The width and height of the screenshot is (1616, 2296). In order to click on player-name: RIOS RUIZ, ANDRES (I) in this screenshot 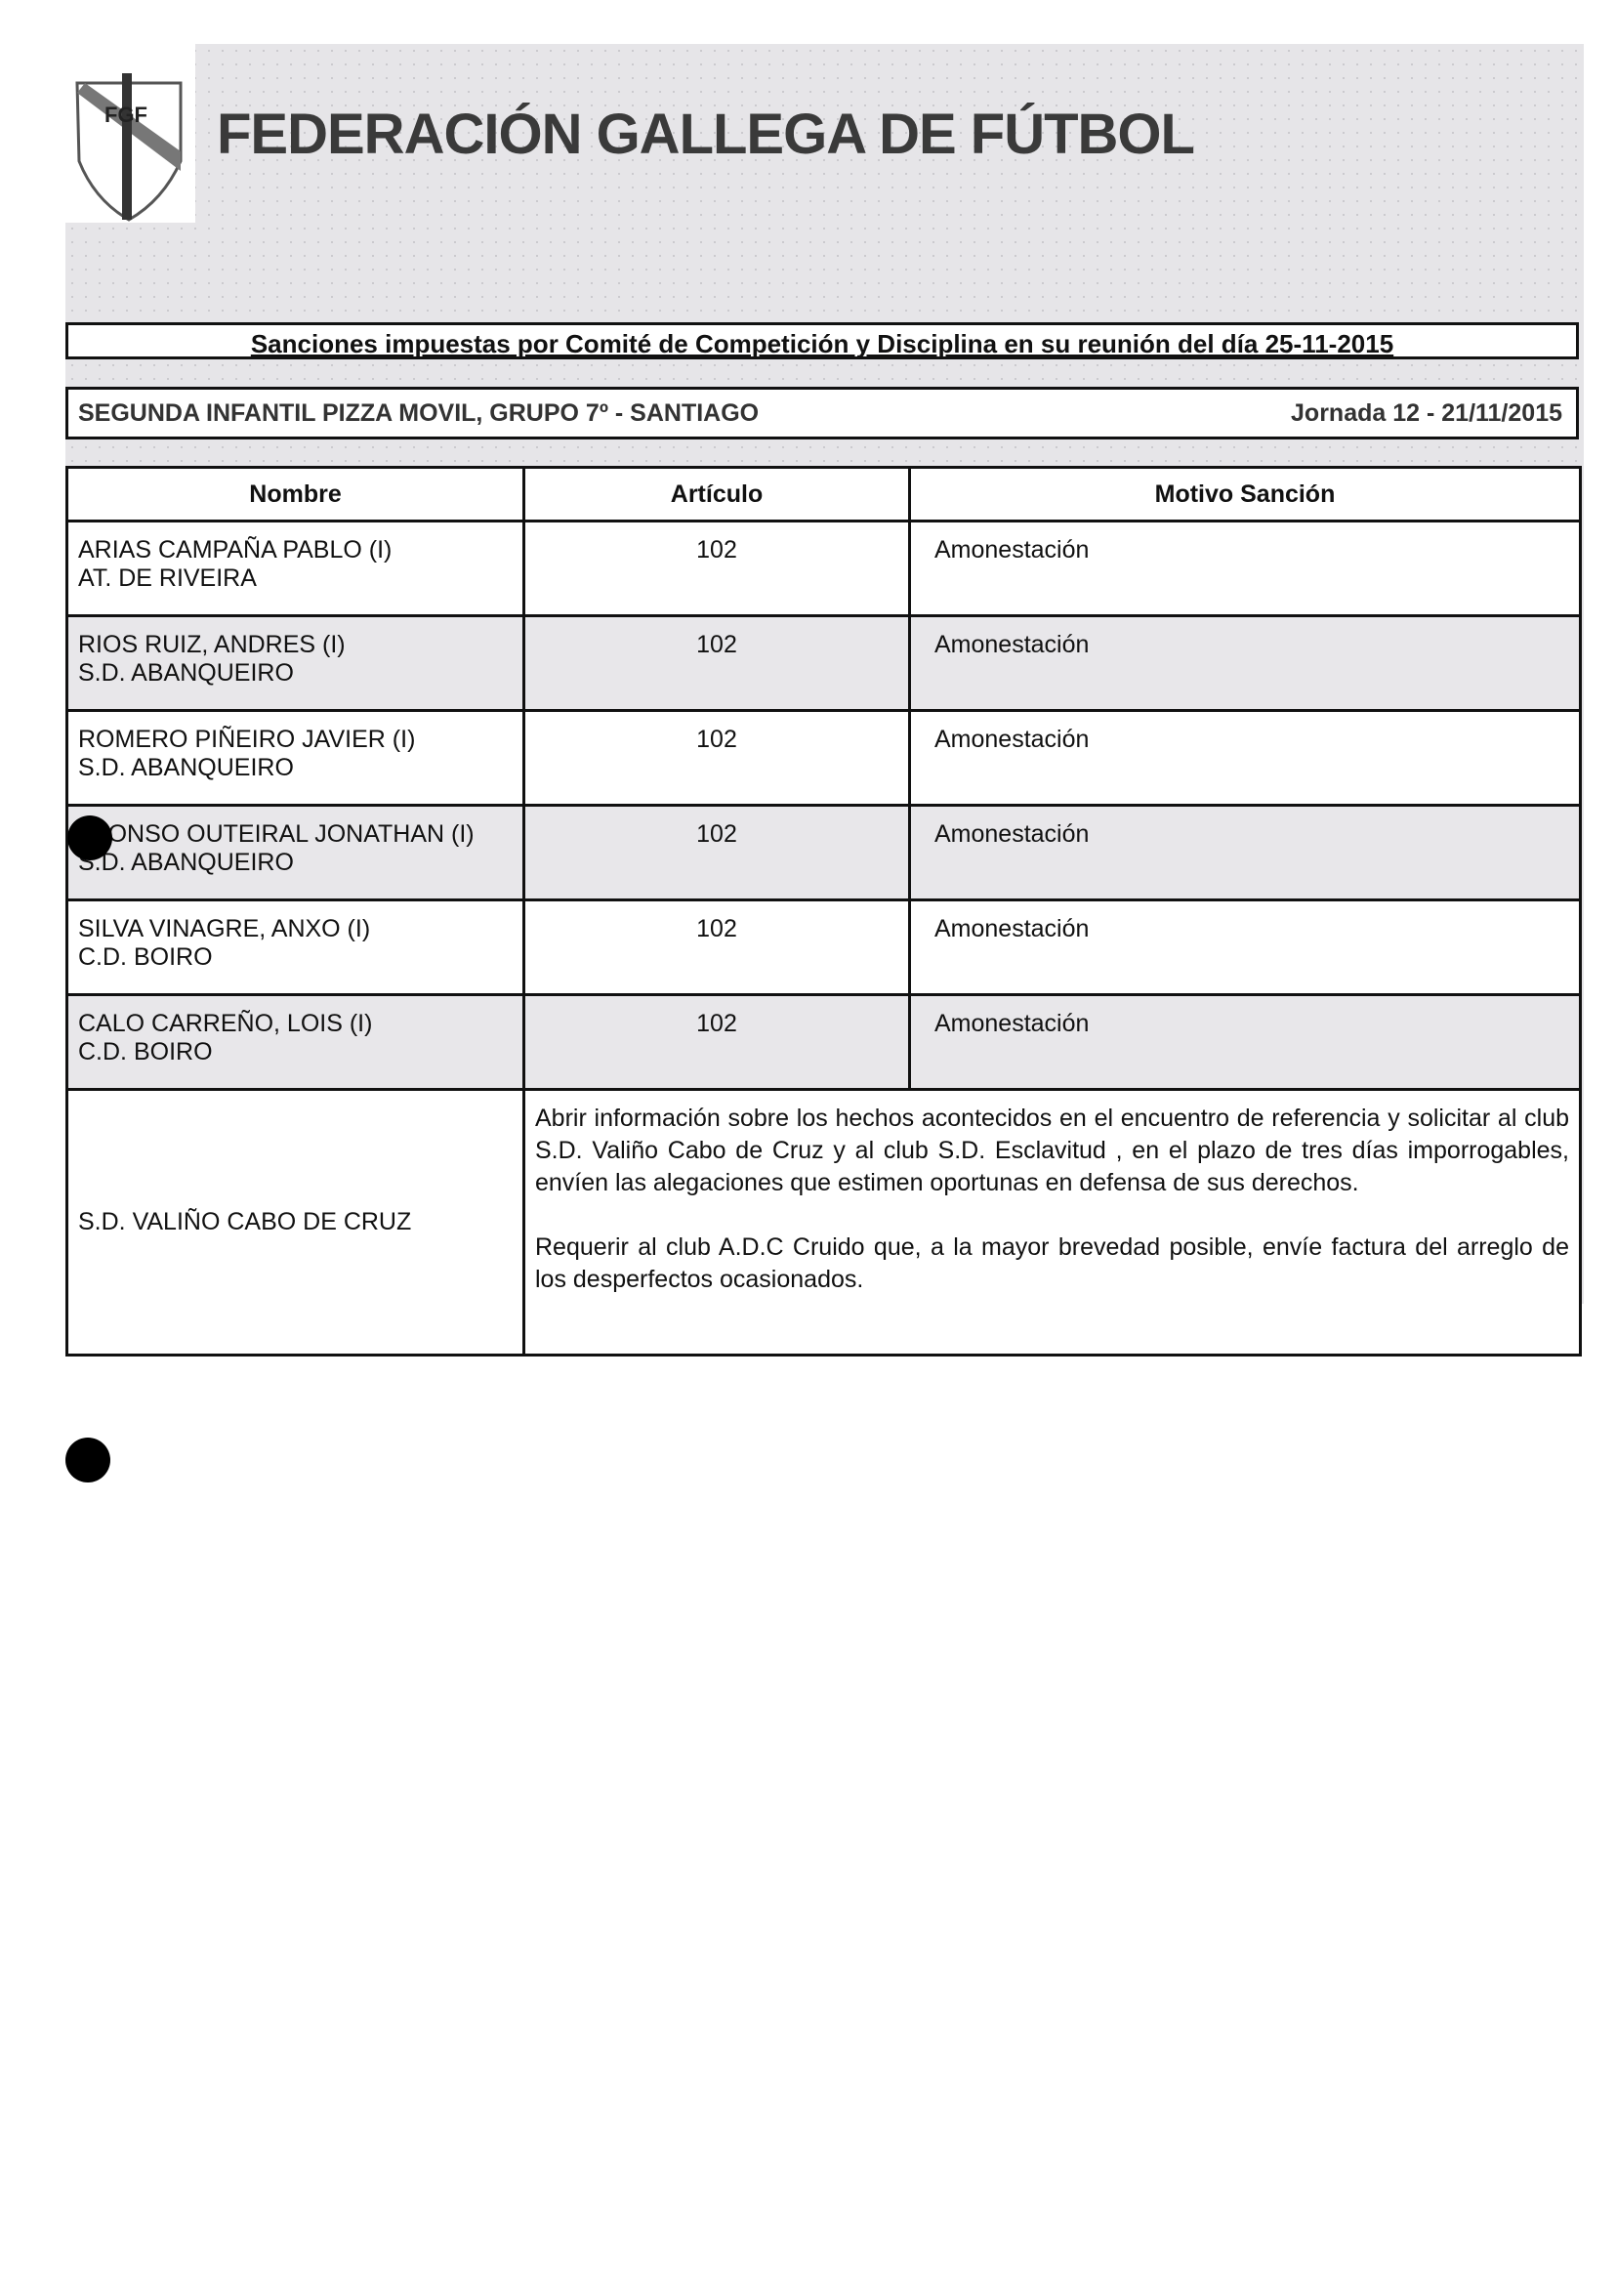, I will do `click(212, 644)`.